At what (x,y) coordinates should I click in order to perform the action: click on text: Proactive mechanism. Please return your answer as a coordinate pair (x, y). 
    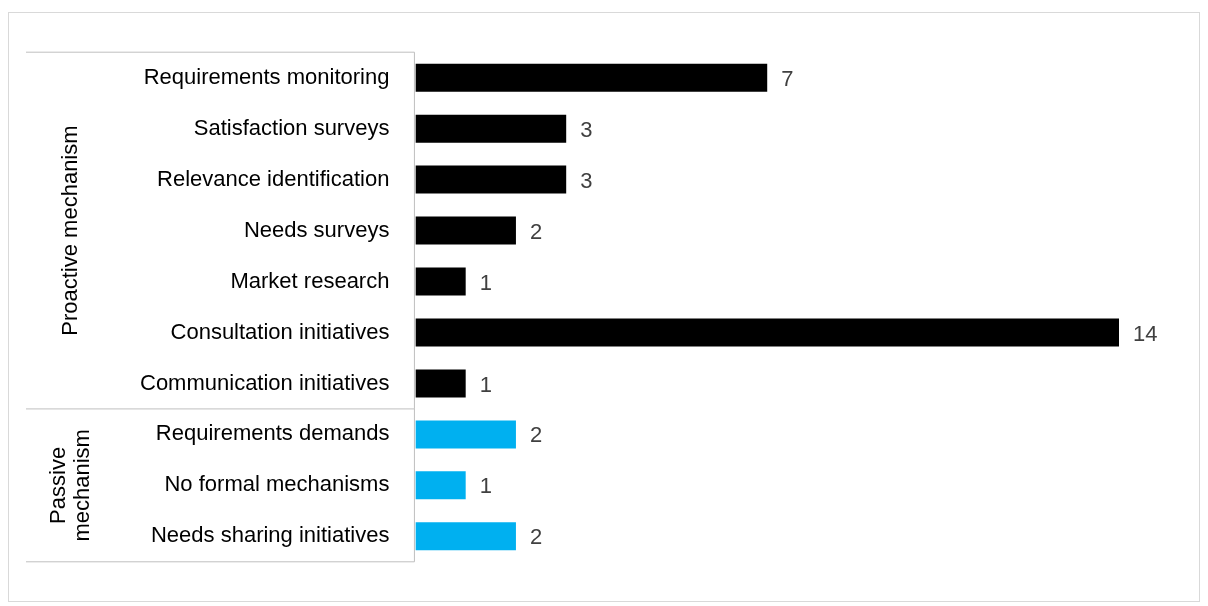
    Looking at the image, I should click on (70, 230).